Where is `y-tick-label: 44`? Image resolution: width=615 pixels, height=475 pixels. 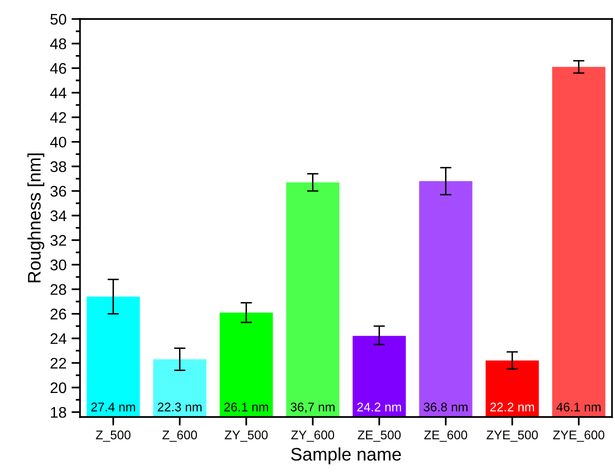
y-tick-label: 44 is located at coordinates (58, 93).